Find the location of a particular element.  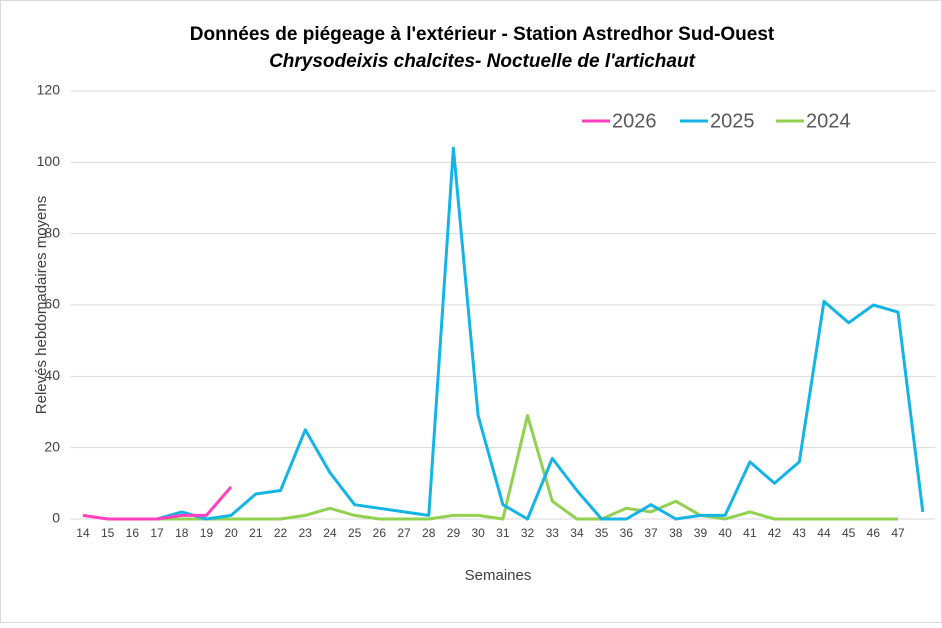

legend-label: 2025 is located at coordinates (732, 121).